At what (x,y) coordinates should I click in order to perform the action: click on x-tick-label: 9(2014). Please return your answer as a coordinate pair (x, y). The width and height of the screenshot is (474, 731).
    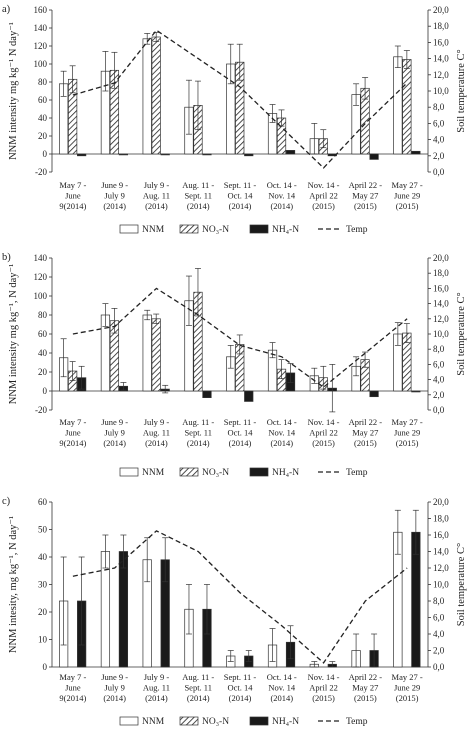
    Looking at the image, I should click on (72, 698).